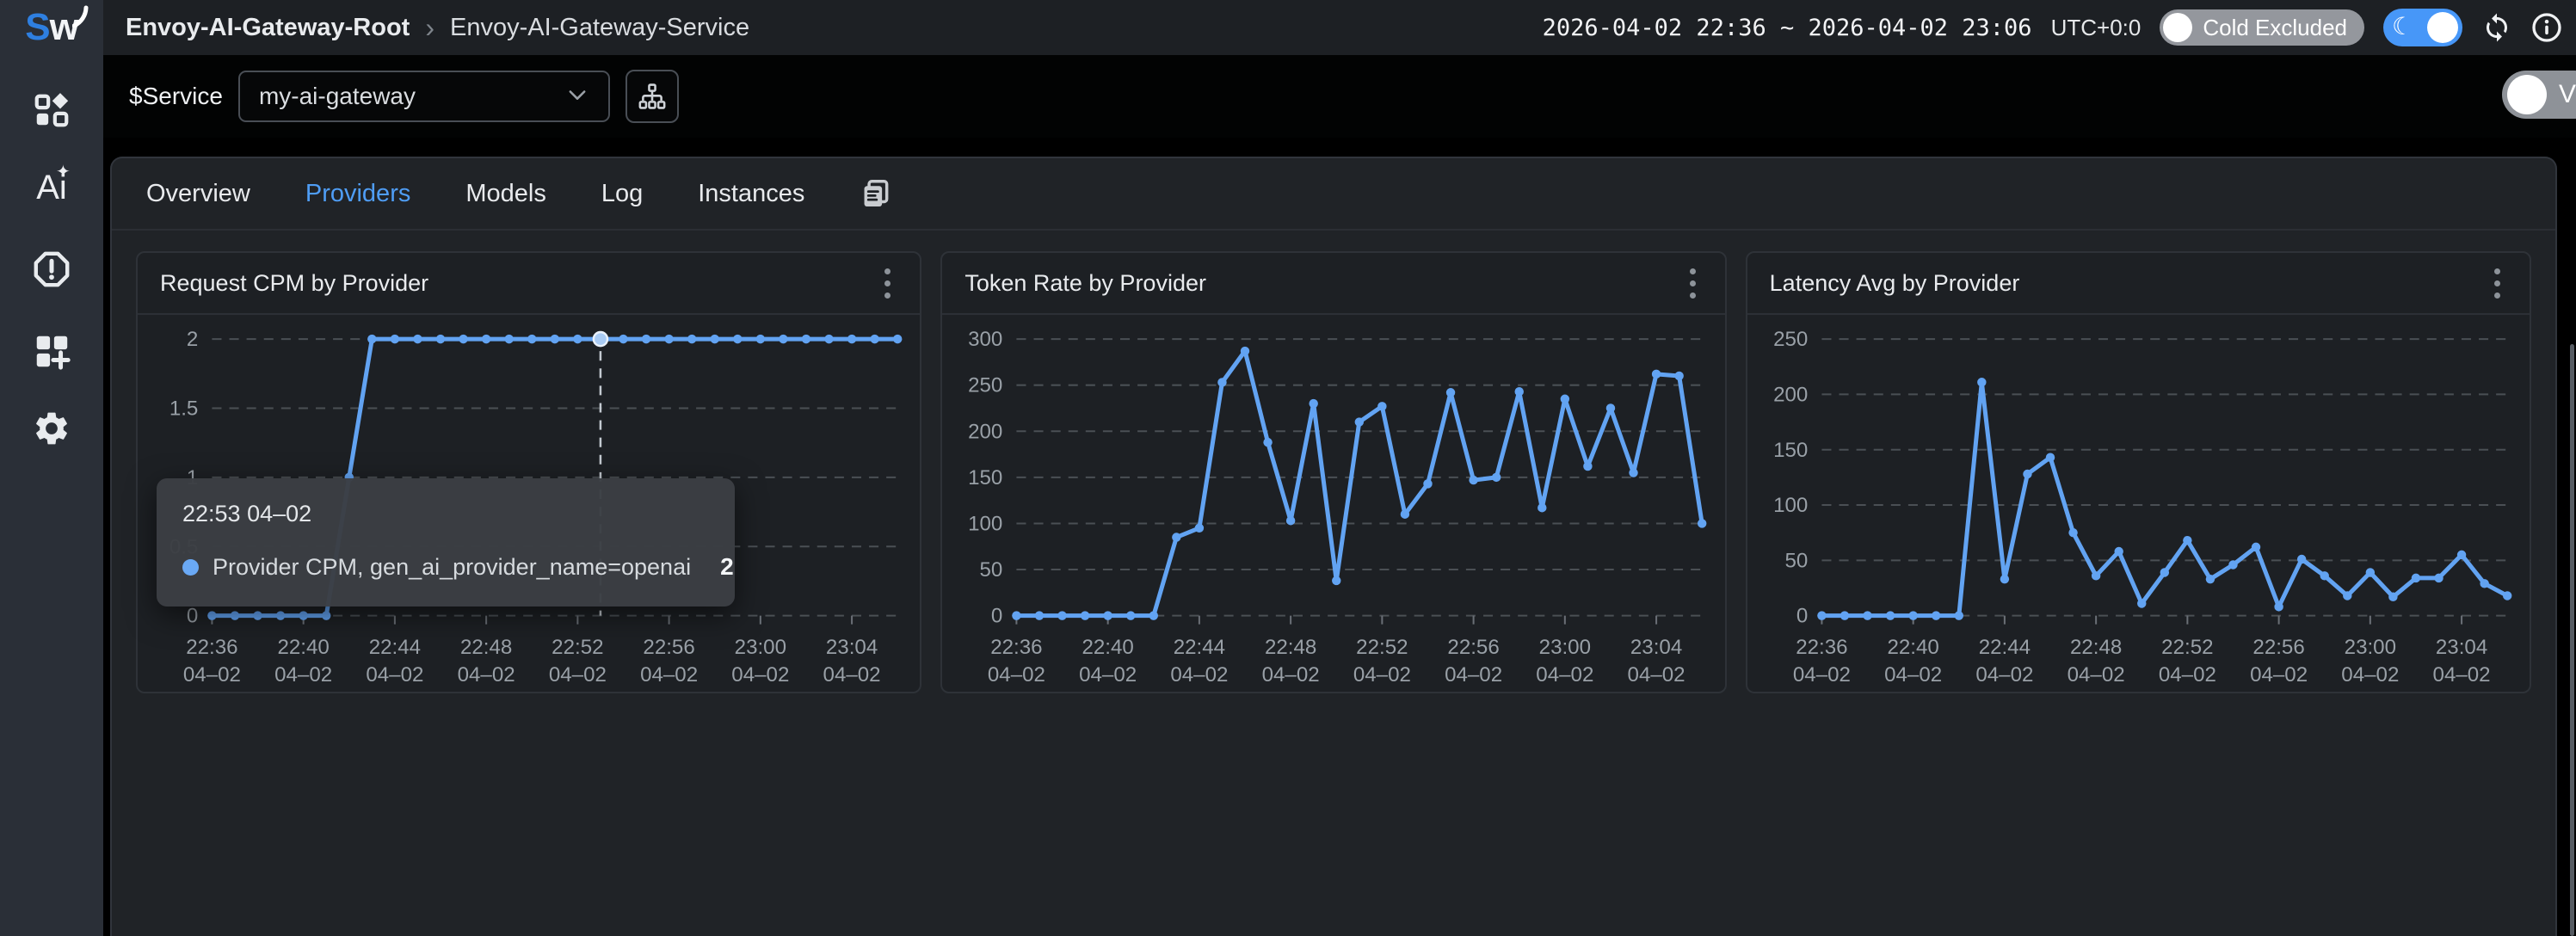 This screenshot has width=2576, height=936. Describe the element at coordinates (2546, 28) in the screenshot. I see `info-icon` at that location.